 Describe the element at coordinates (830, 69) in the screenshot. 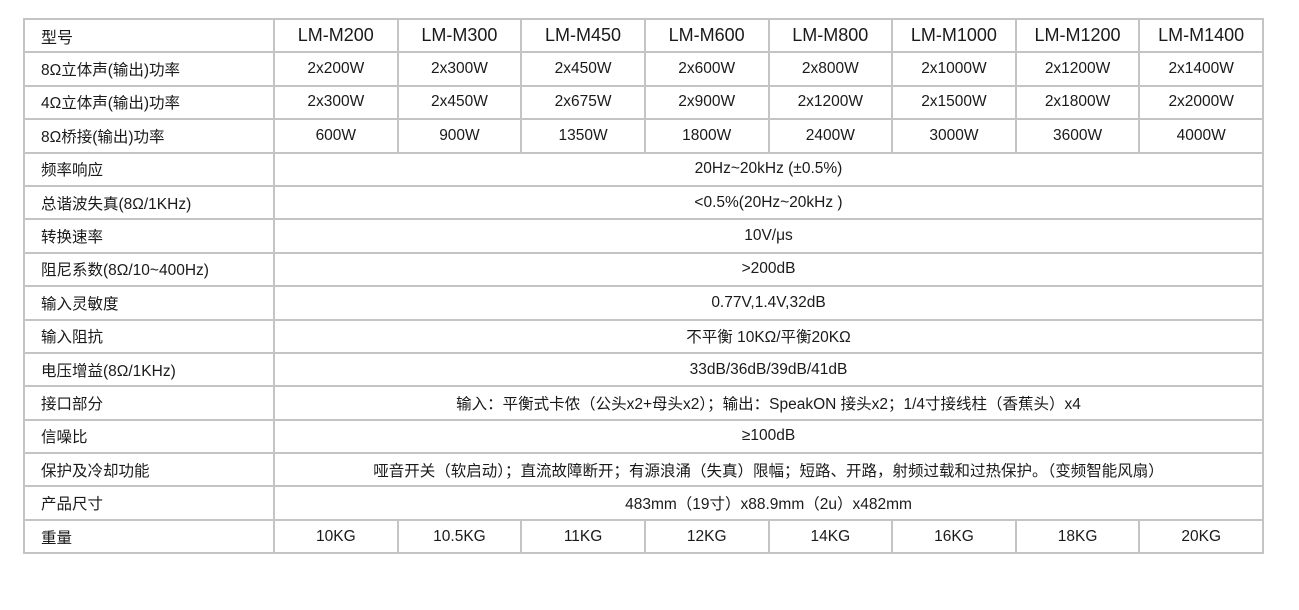

I see `table-cell: 2x800W` at that location.